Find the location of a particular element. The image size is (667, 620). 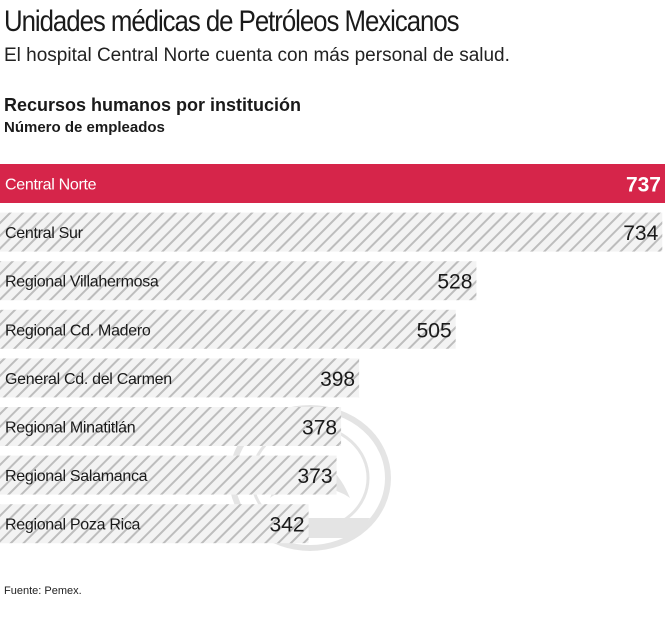

category-label: General Cd. del Carmen is located at coordinates (88, 379).